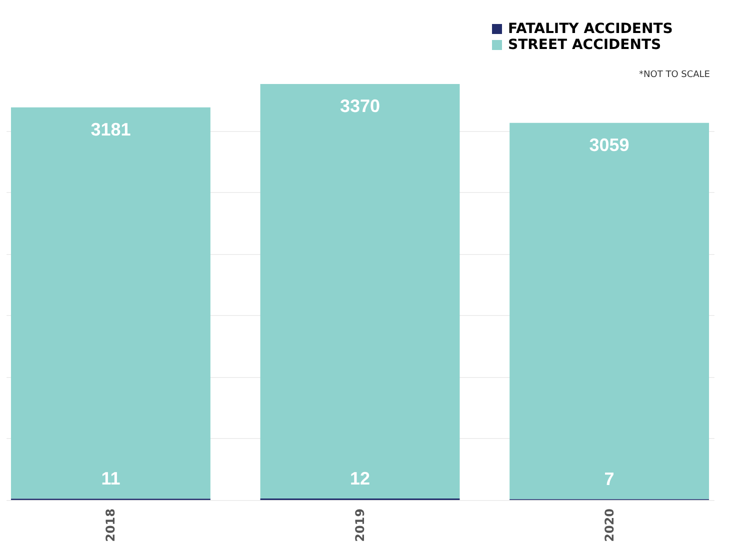 The width and height of the screenshot is (734, 547). Describe the element at coordinates (674, 75) in the screenshot. I see `text: *NOT TO SCALE` at that location.